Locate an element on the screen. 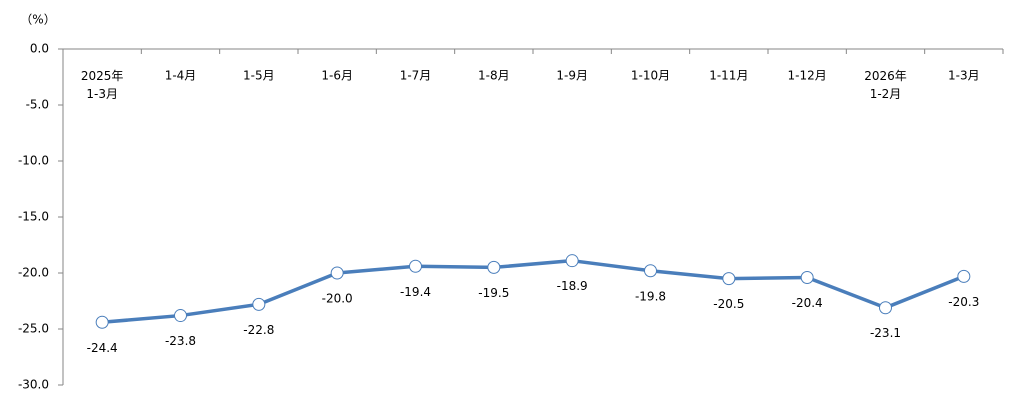 The width and height of the screenshot is (1016, 402). data-label: -20.5 is located at coordinates (728, 304).